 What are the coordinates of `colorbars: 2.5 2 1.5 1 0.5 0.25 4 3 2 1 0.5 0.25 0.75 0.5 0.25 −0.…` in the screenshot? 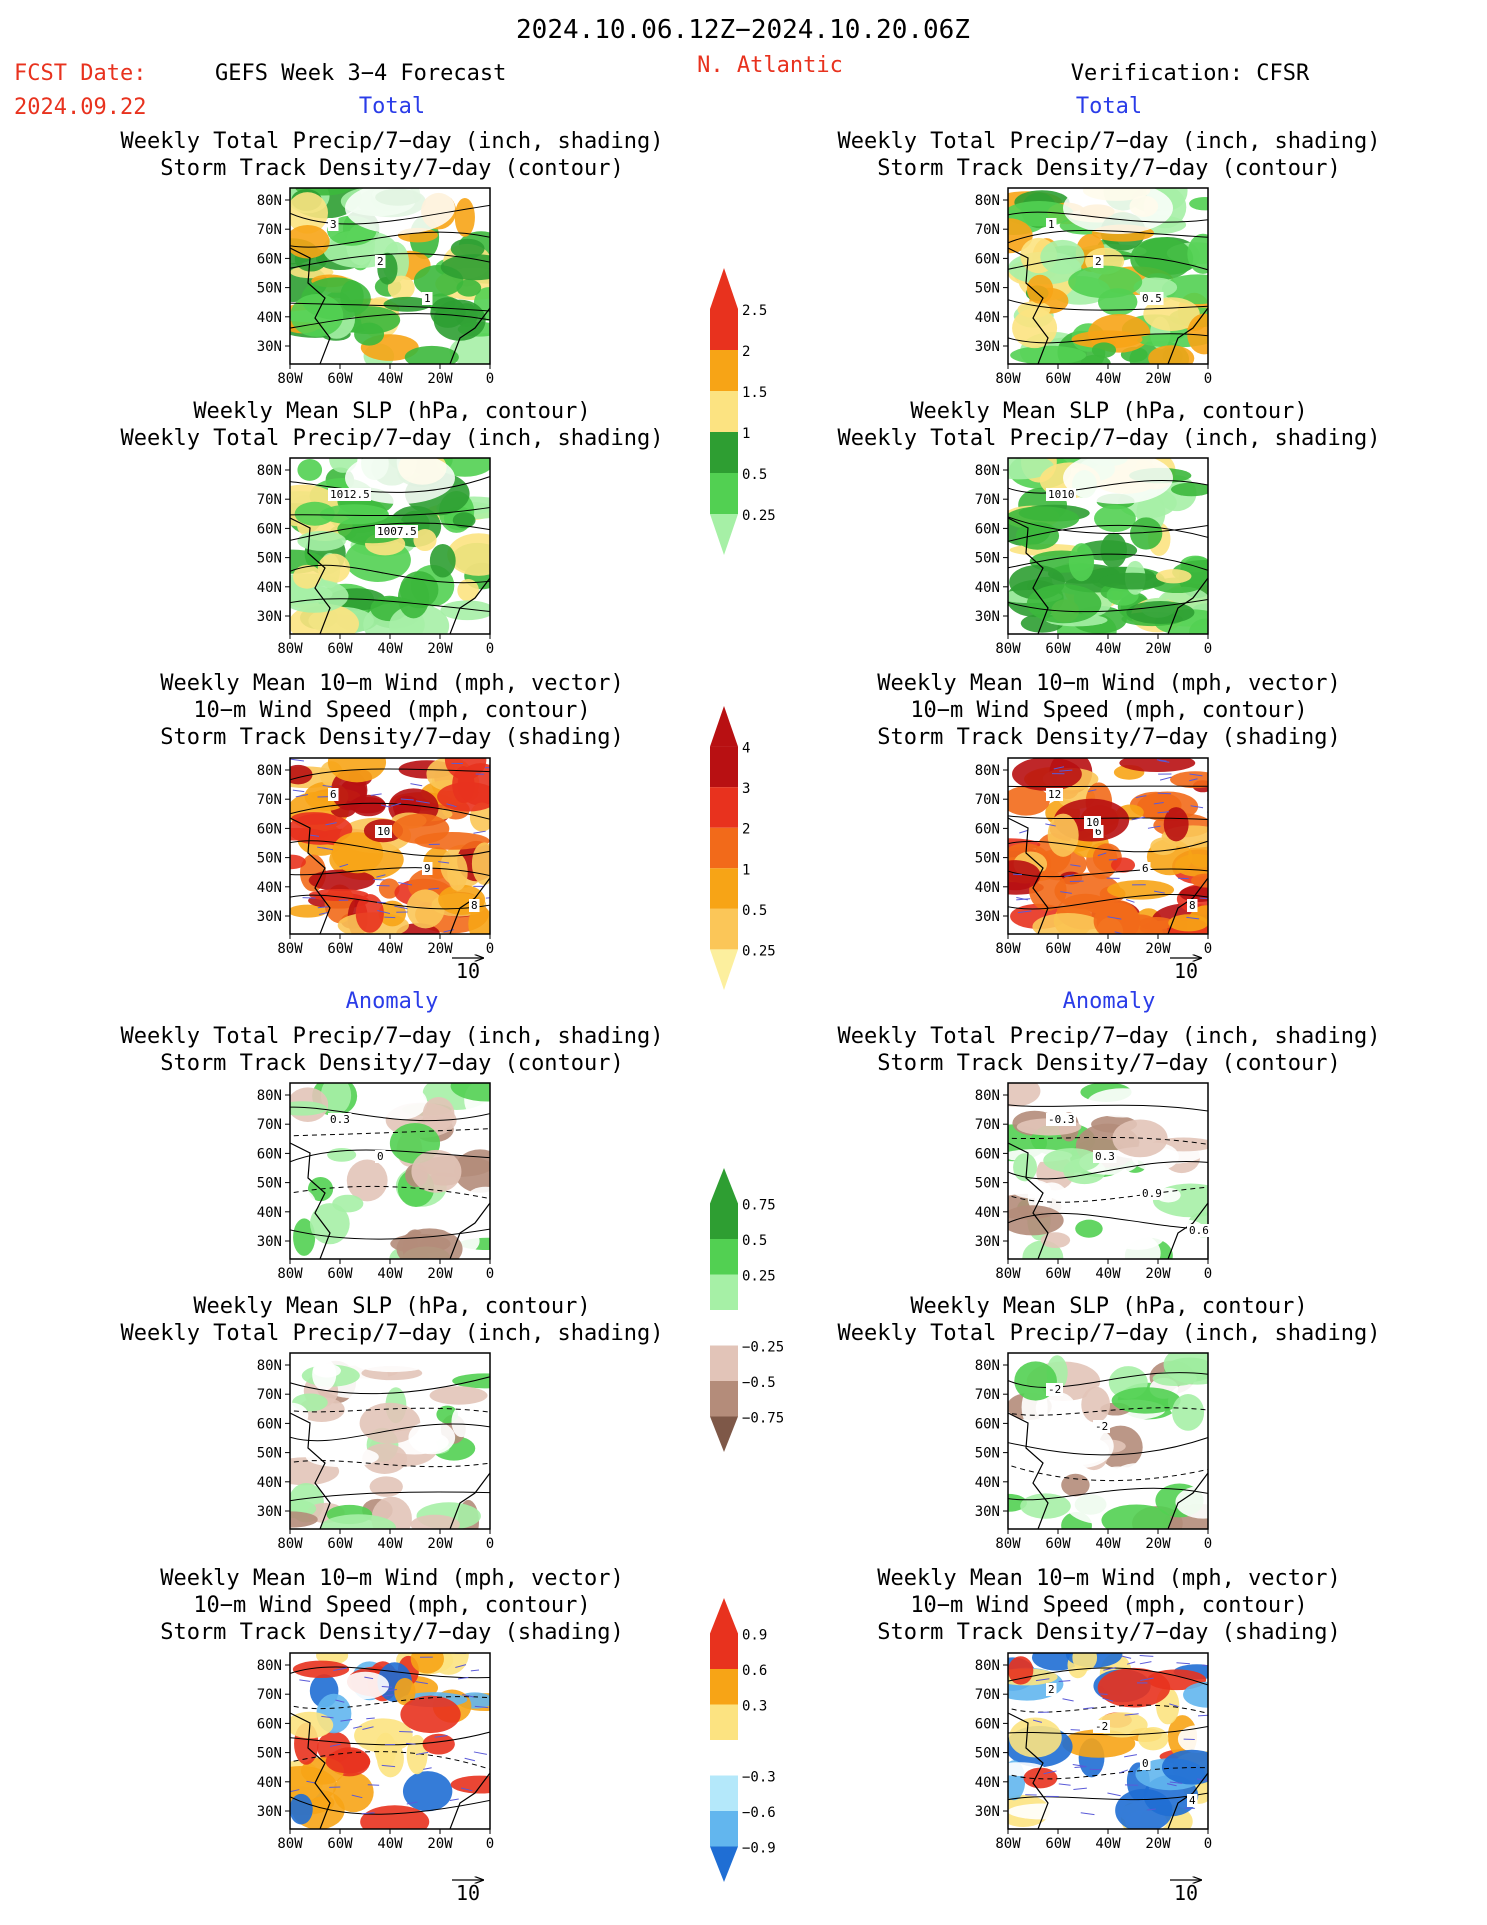 It's located at (747, 1075).